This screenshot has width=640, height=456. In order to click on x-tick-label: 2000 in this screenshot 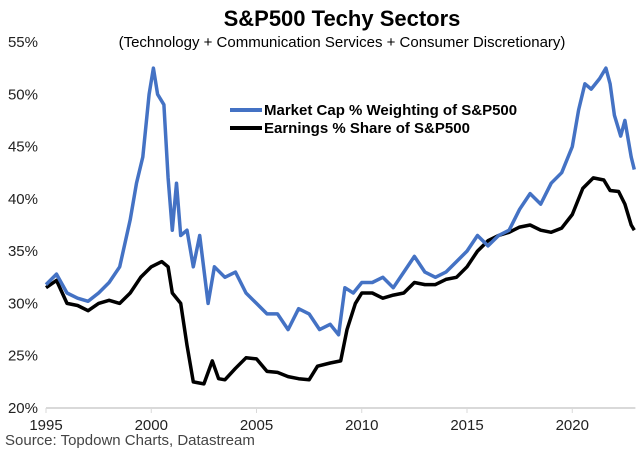, I will do `click(151, 425)`.